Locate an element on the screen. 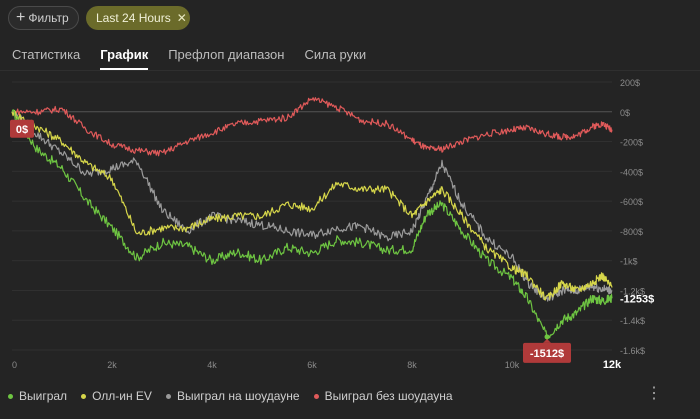 The height and width of the screenshot is (419, 700). start-label: 0$ is located at coordinates (22, 130).